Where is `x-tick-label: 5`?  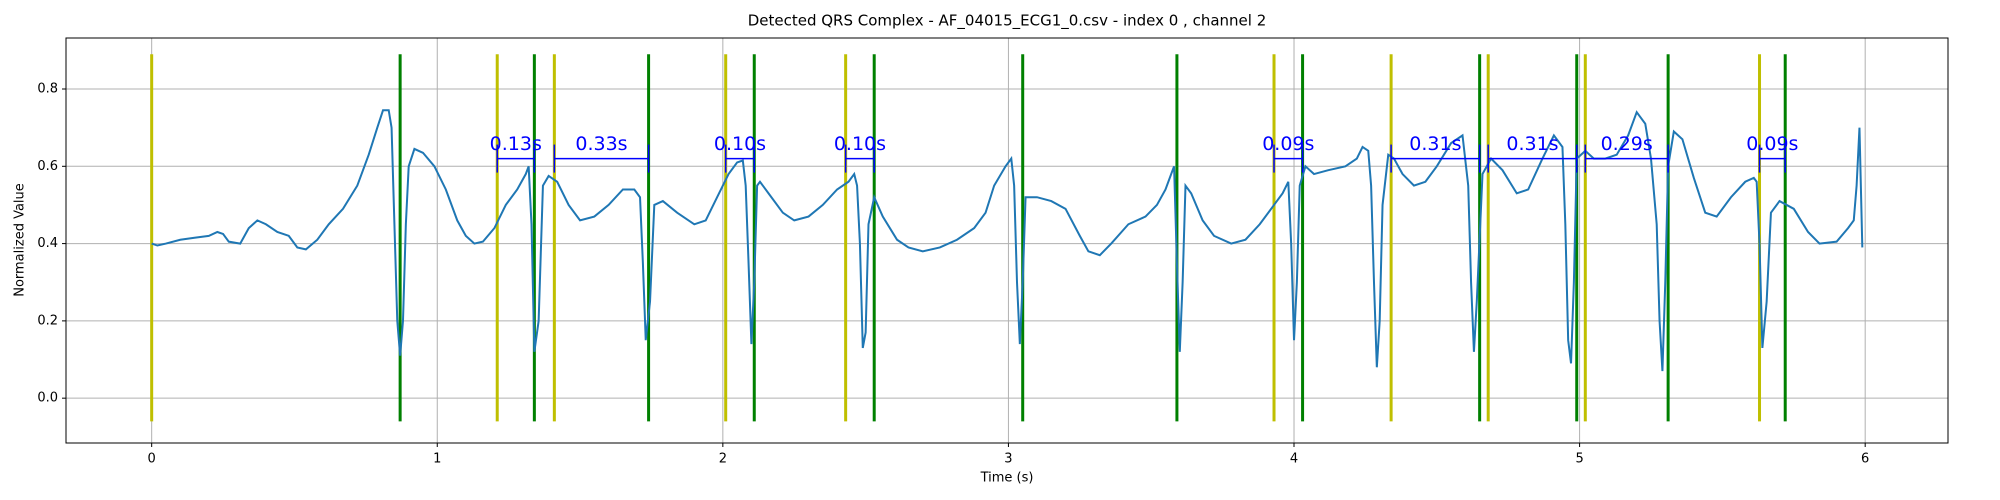
x-tick-label: 5 is located at coordinates (1579, 459).